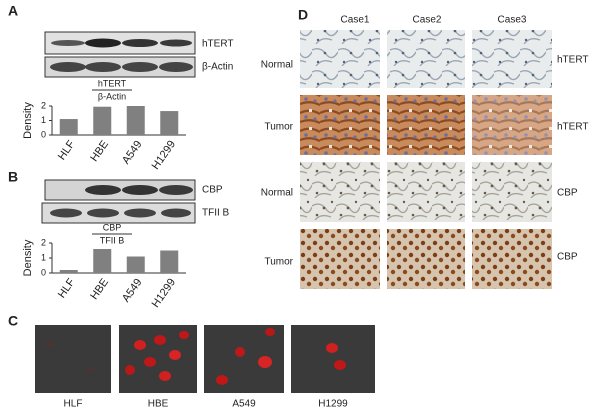  What do you see at coordinates (120, 54) in the screenshot?
I see `blot-a` at bounding box center [120, 54].